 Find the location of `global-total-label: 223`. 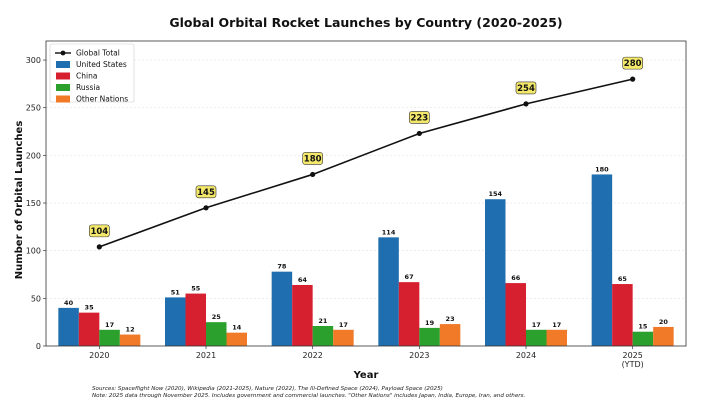

global-total-label: 223 is located at coordinates (419, 117).